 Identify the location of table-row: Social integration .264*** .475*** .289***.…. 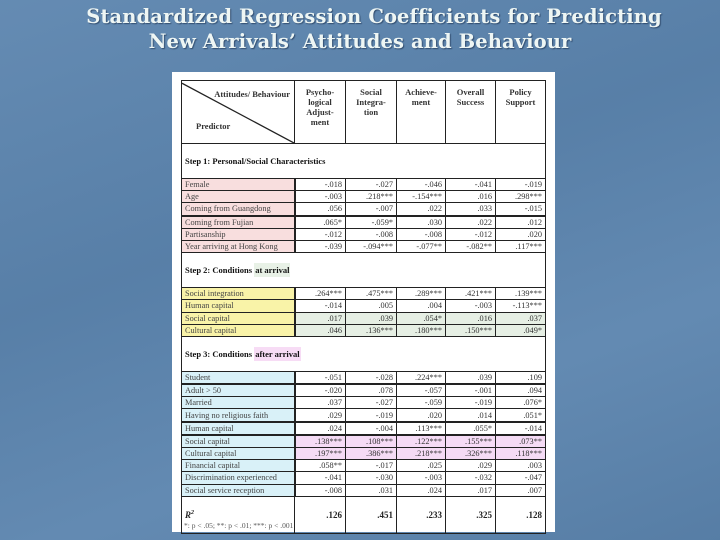
(363, 294).